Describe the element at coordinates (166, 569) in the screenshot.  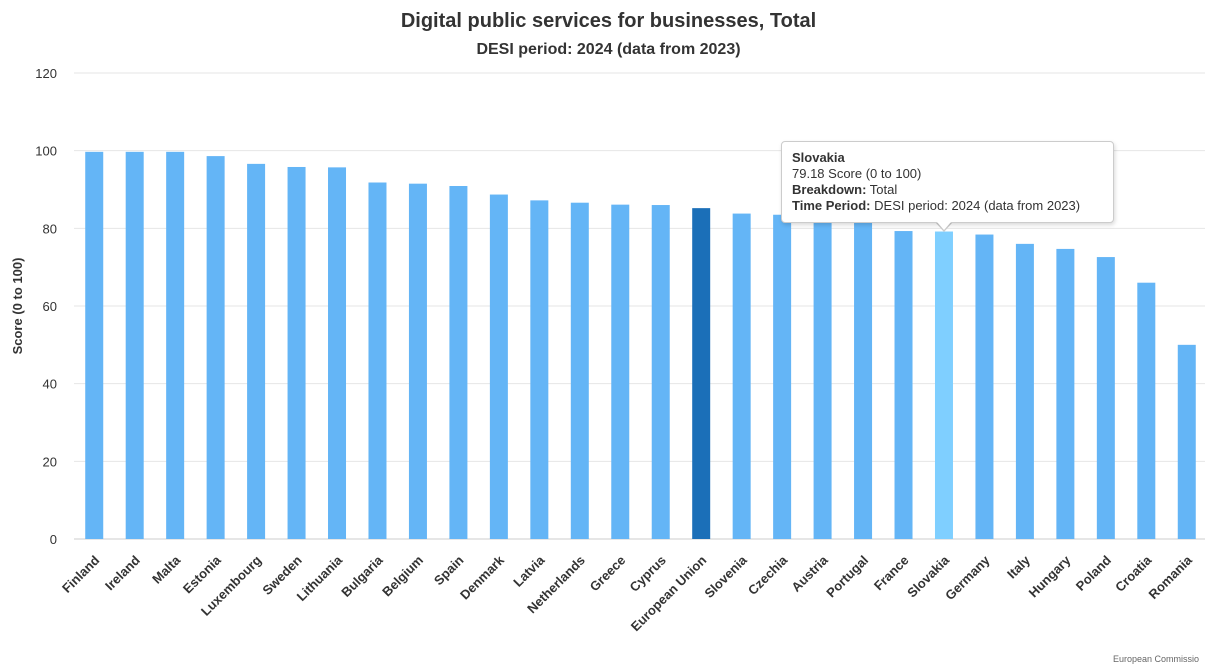
I see `x-tick-label: Malta` at that location.